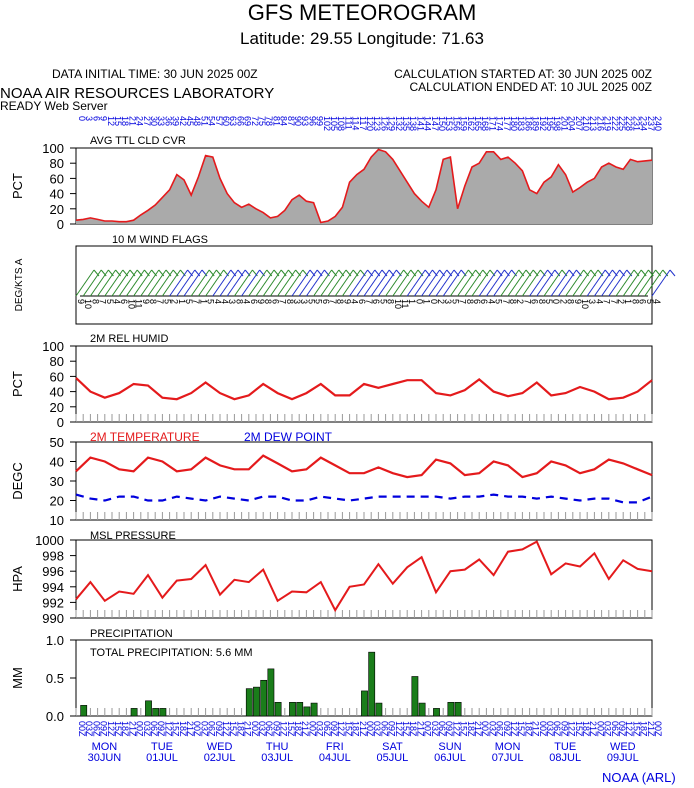  What do you see at coordinates (485, 123) in the screenshot?
I see `forecast-hour-label: 168` at bounding box center [485, 123].